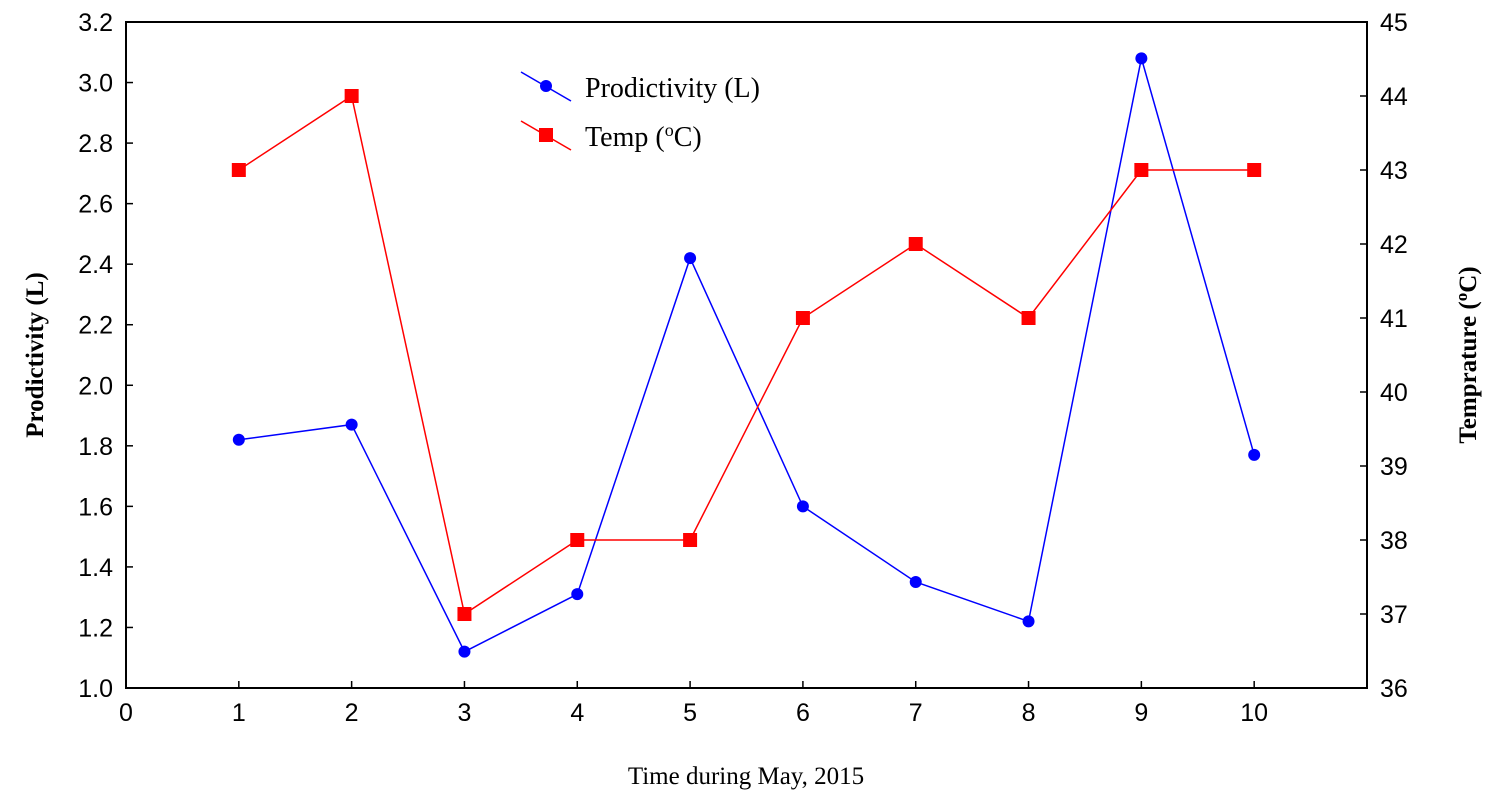 The image size is (1486, 795). Describe the element at coordinates (35, 354) in the screenshot. I see `y-axis-left-title: Prodictivity (L)` at that location.